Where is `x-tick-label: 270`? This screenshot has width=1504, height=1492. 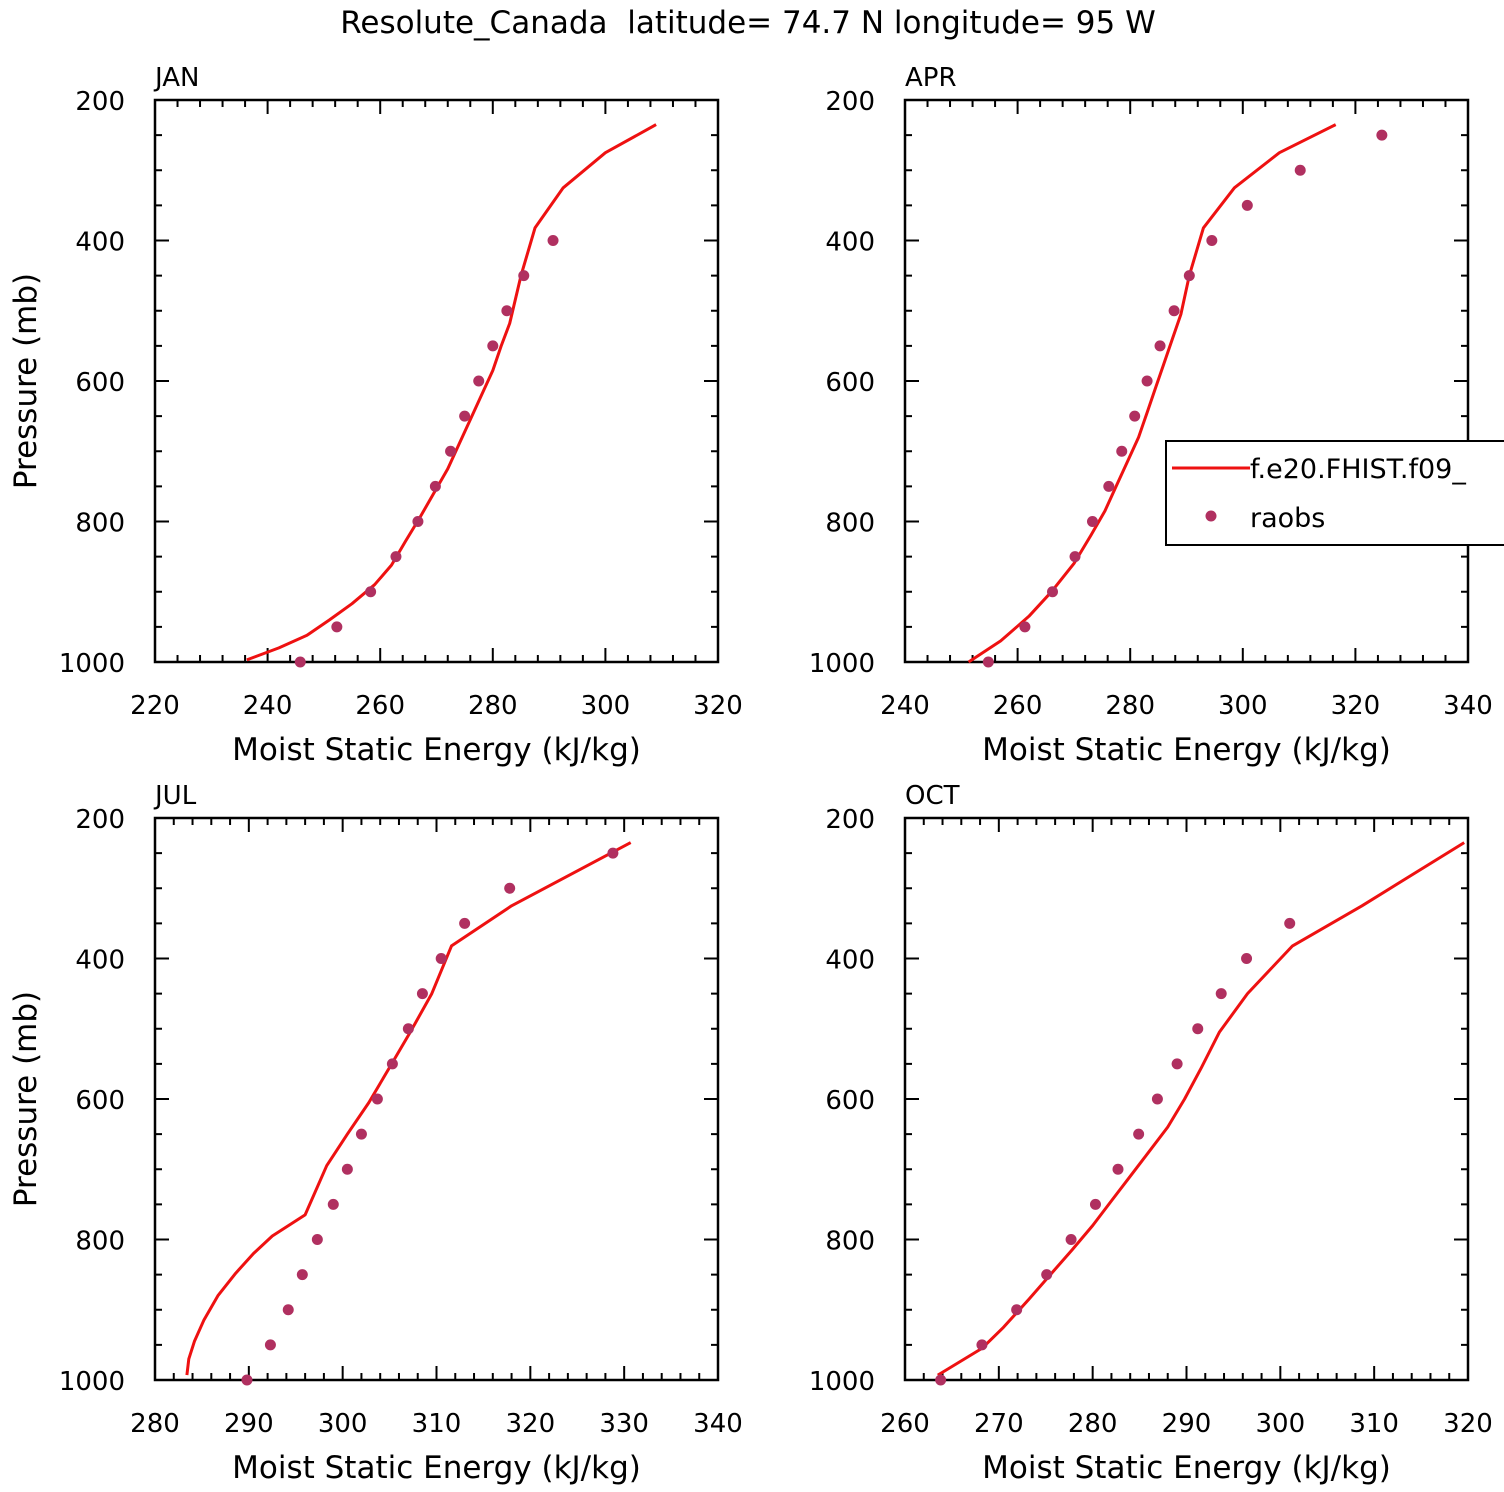 x-tick-label: 270 is located at coordinates (999, 1424).